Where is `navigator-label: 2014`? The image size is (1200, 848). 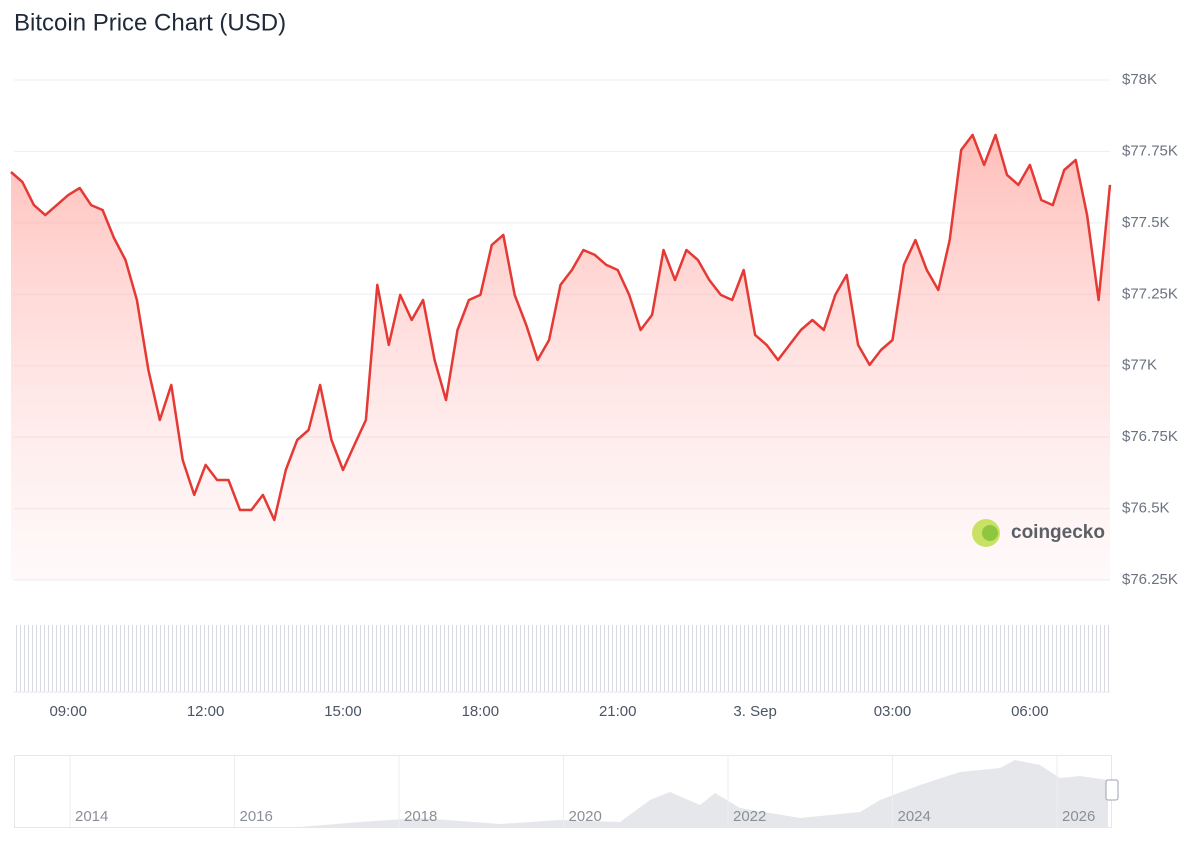 navigator-label: 2014 is located at coordinates (91, 816).